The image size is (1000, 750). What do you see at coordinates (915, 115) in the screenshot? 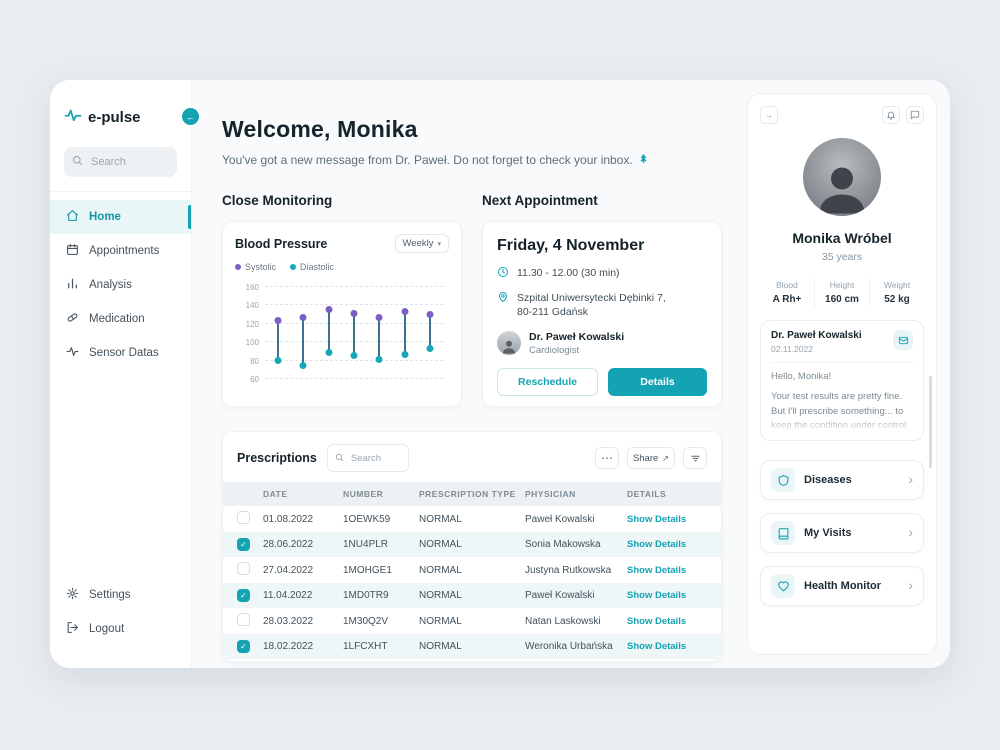
I see `messages-button` at bounding box center [915, 115].